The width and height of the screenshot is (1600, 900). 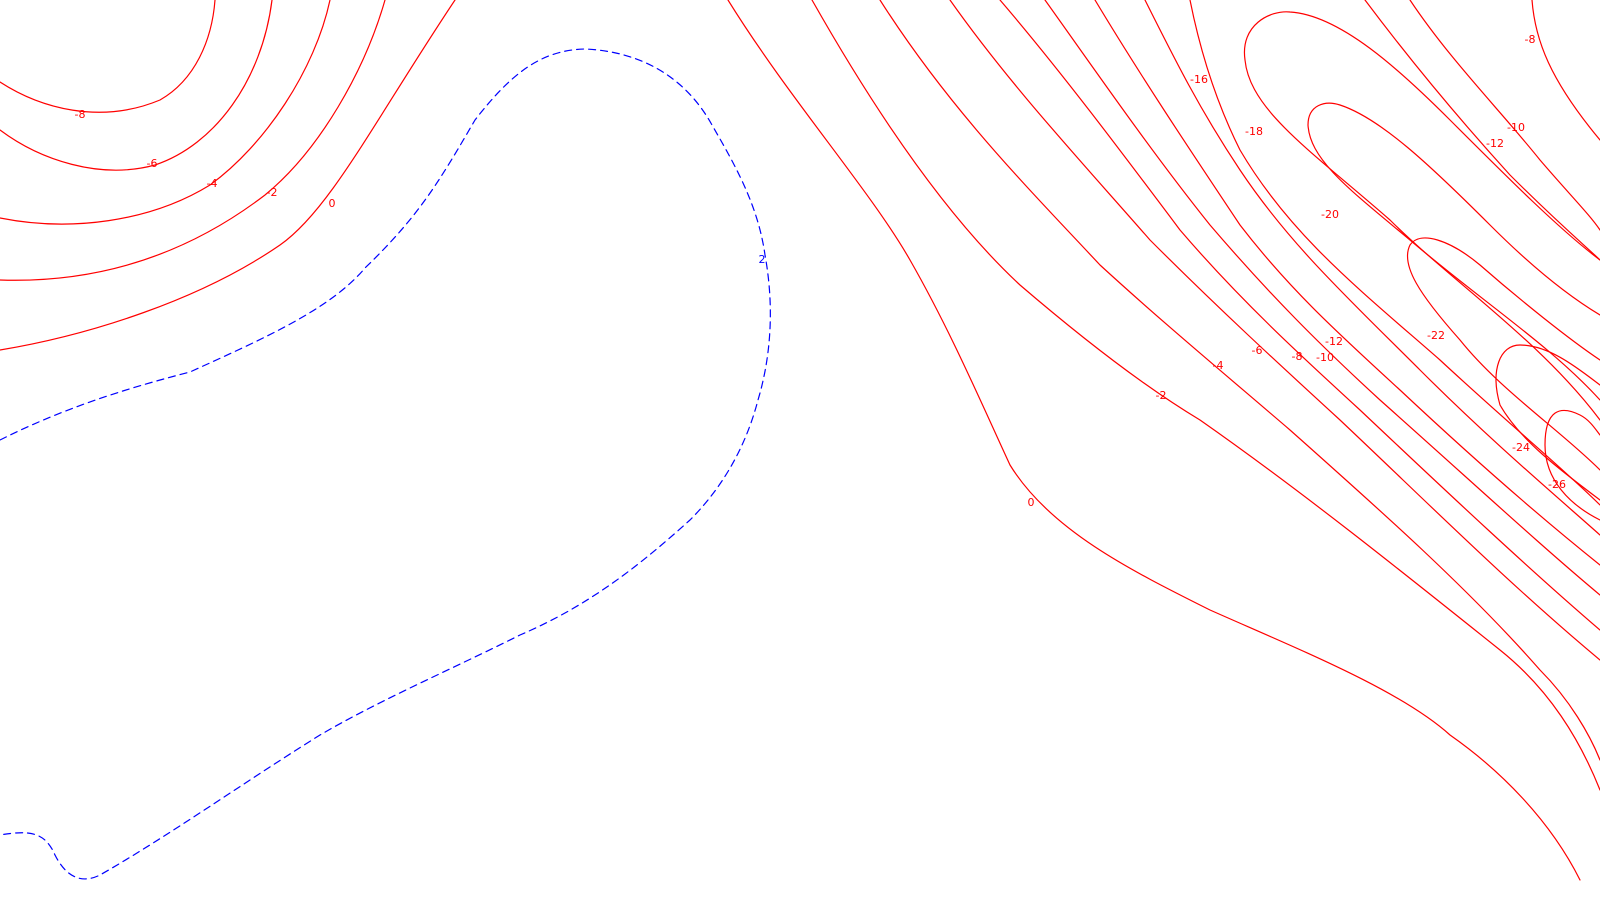 I want to click on contour-line-neg-2-ul, so click(x=193, y=140).